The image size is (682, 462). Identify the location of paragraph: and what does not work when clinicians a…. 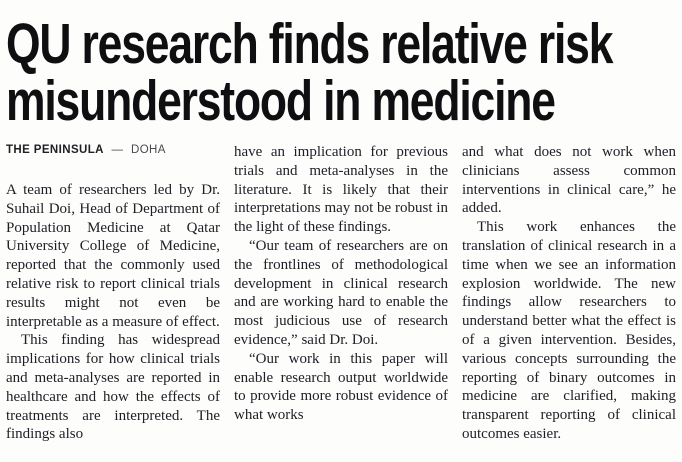
(569, 180).